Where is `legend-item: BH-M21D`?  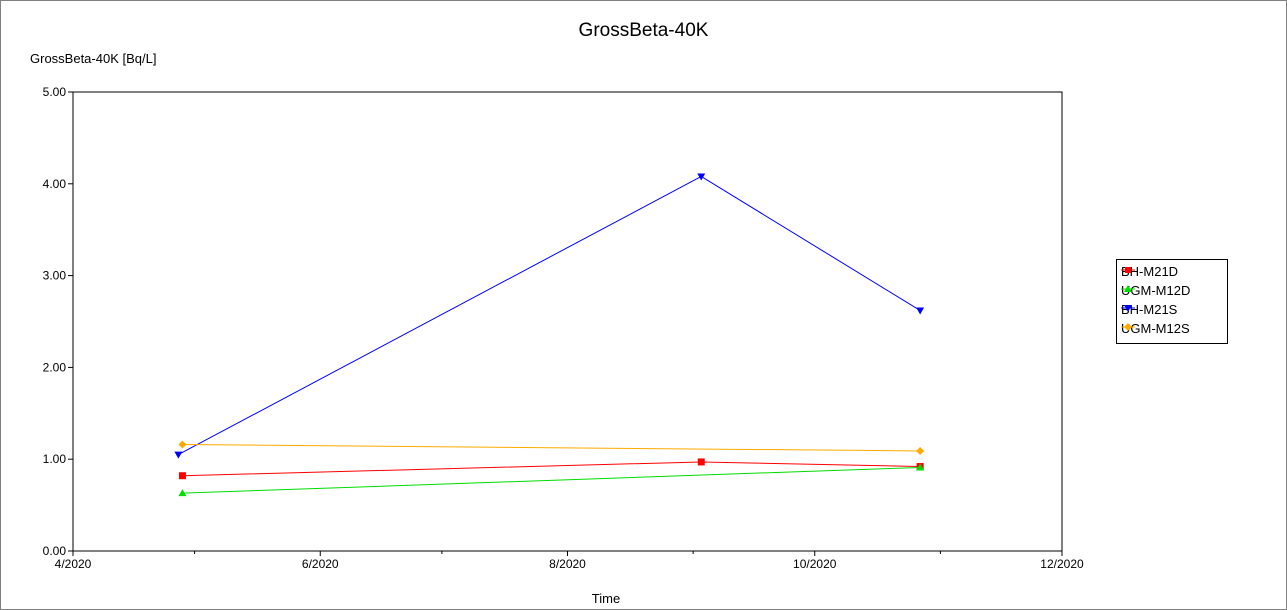
legend-item: BH-M21D is located at coordinates (1149, 271).